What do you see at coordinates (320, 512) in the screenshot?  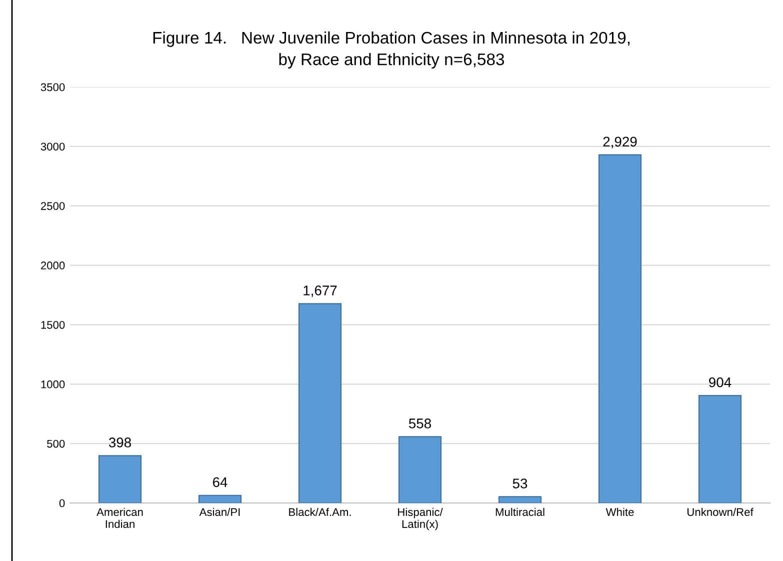 I see `x-tick-label: Black/Af.Am.` at bounding box center [320, 512].